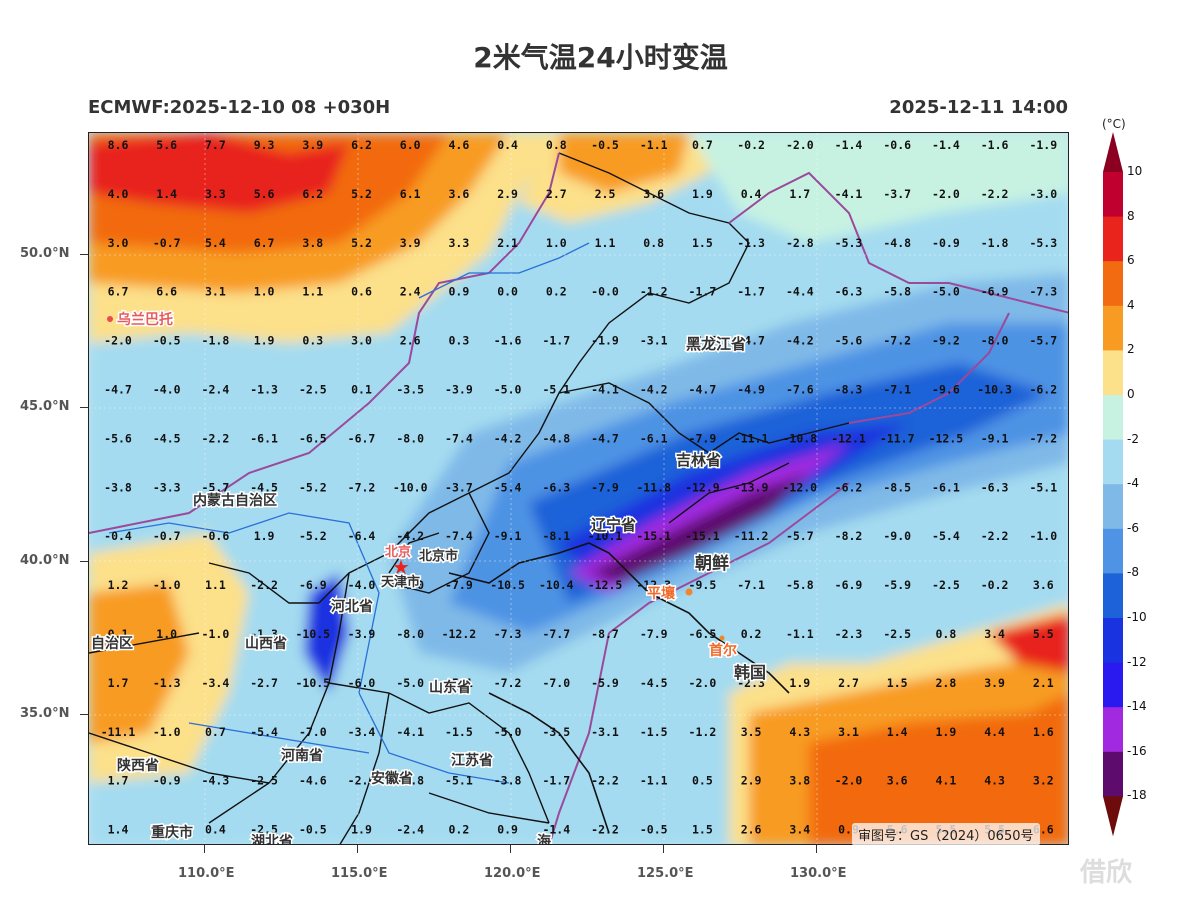 This screenshot has height=900, width=1201. Describe the element at coordinates (995, 487) in the screenshot. I see `grid-value: -6.3` at that location.